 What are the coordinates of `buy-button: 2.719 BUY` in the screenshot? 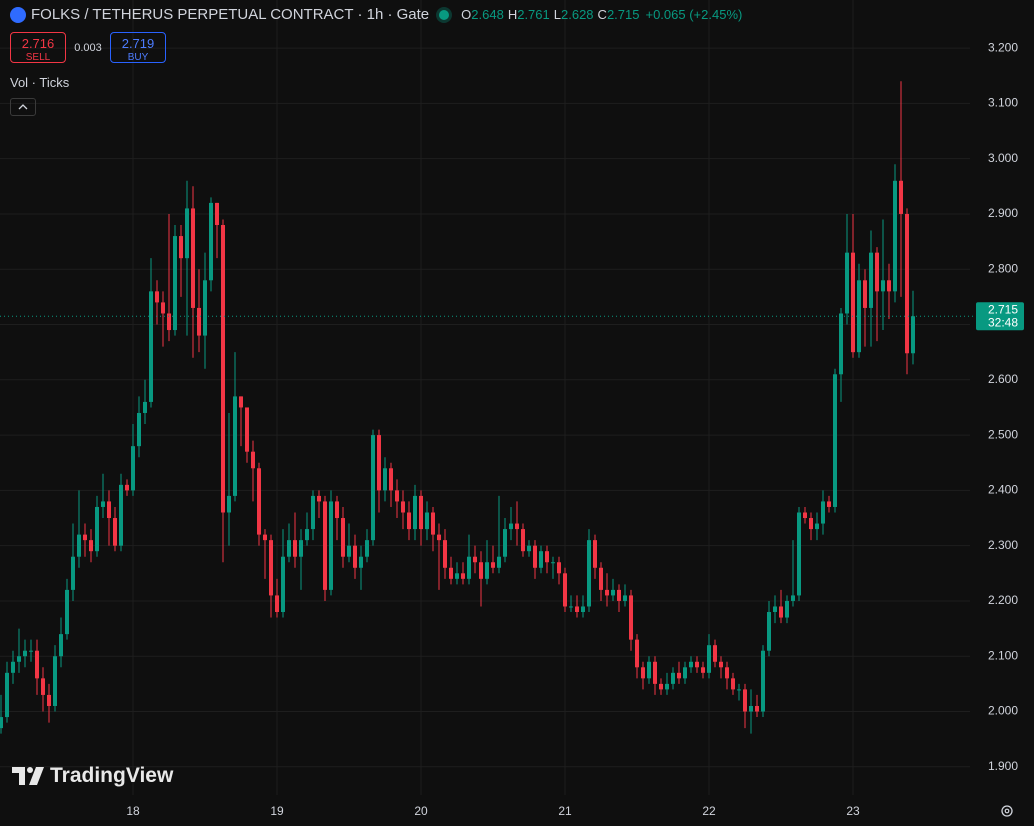 It's located at (138, 47).